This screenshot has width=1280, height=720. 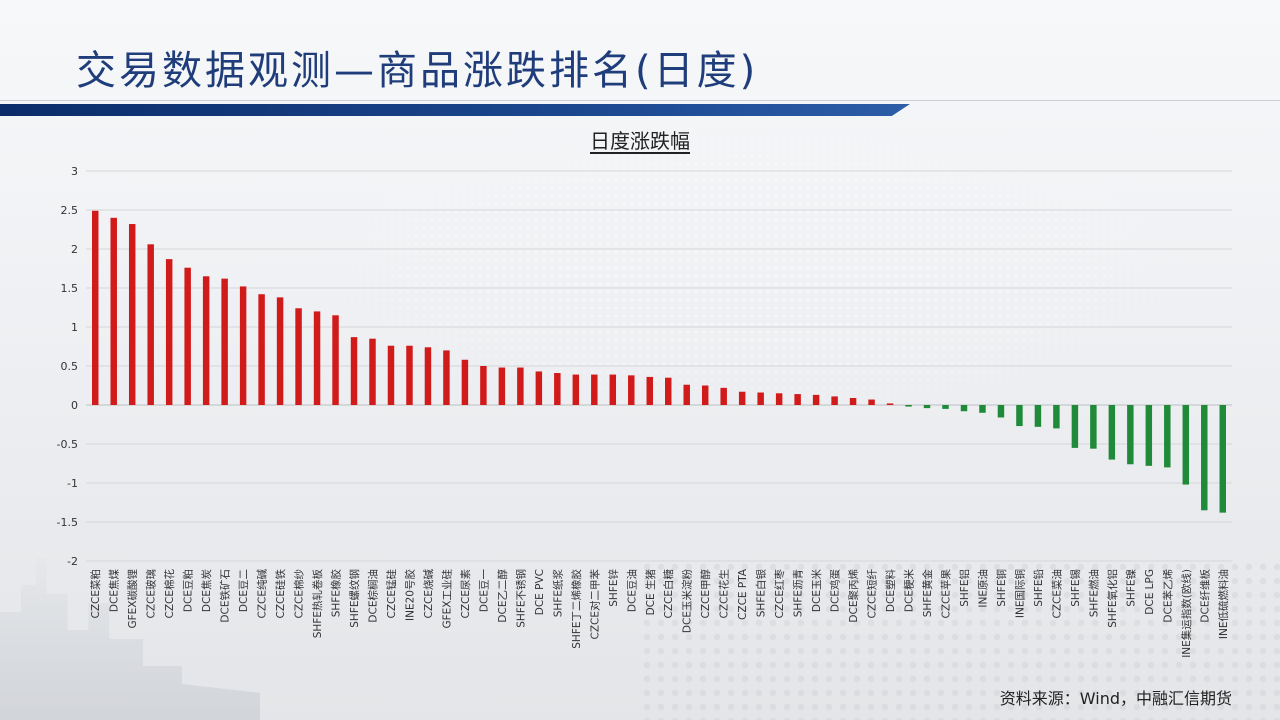 What do you see at coordinates (1038, 588) in the screenshot?
I see `category-label: SHFE铅` at bounding box center [1038, 588].